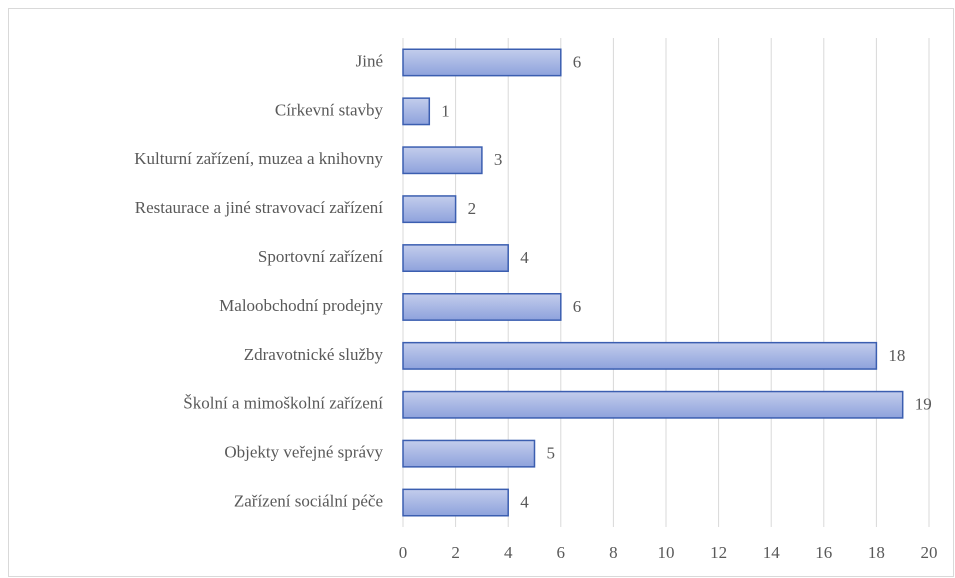 The image size is (955, 578). I want to click on x-tick-label: 2, so click(455, 552).